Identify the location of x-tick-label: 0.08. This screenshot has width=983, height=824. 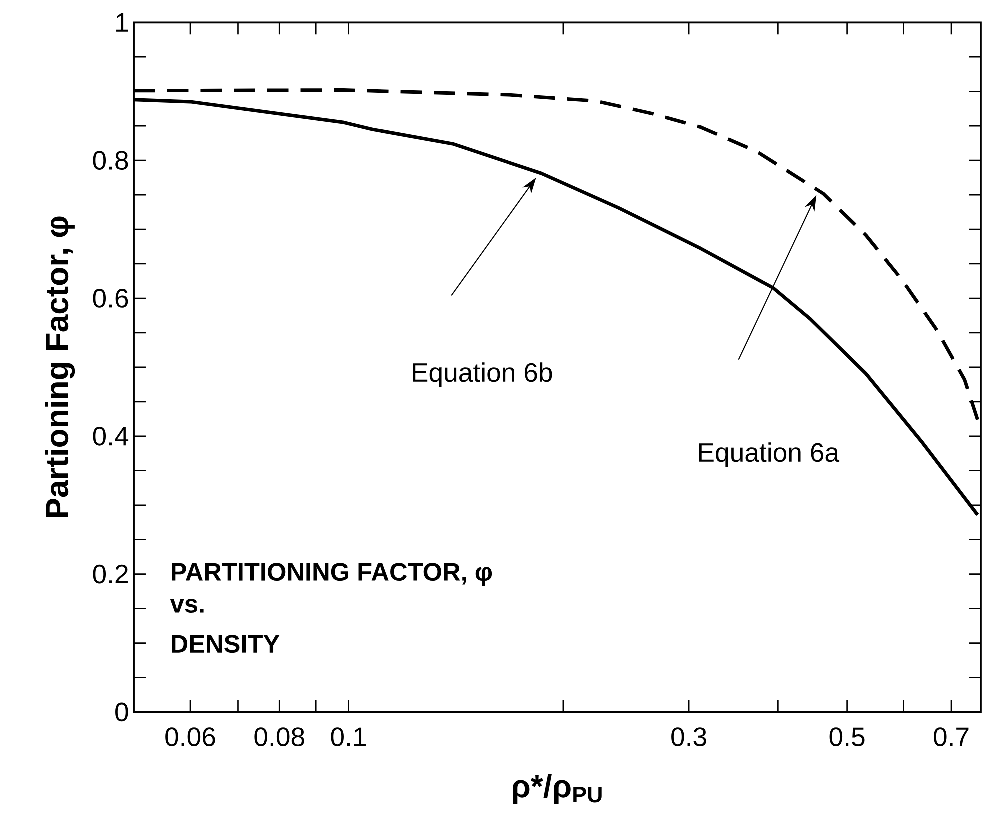
(279, 736).